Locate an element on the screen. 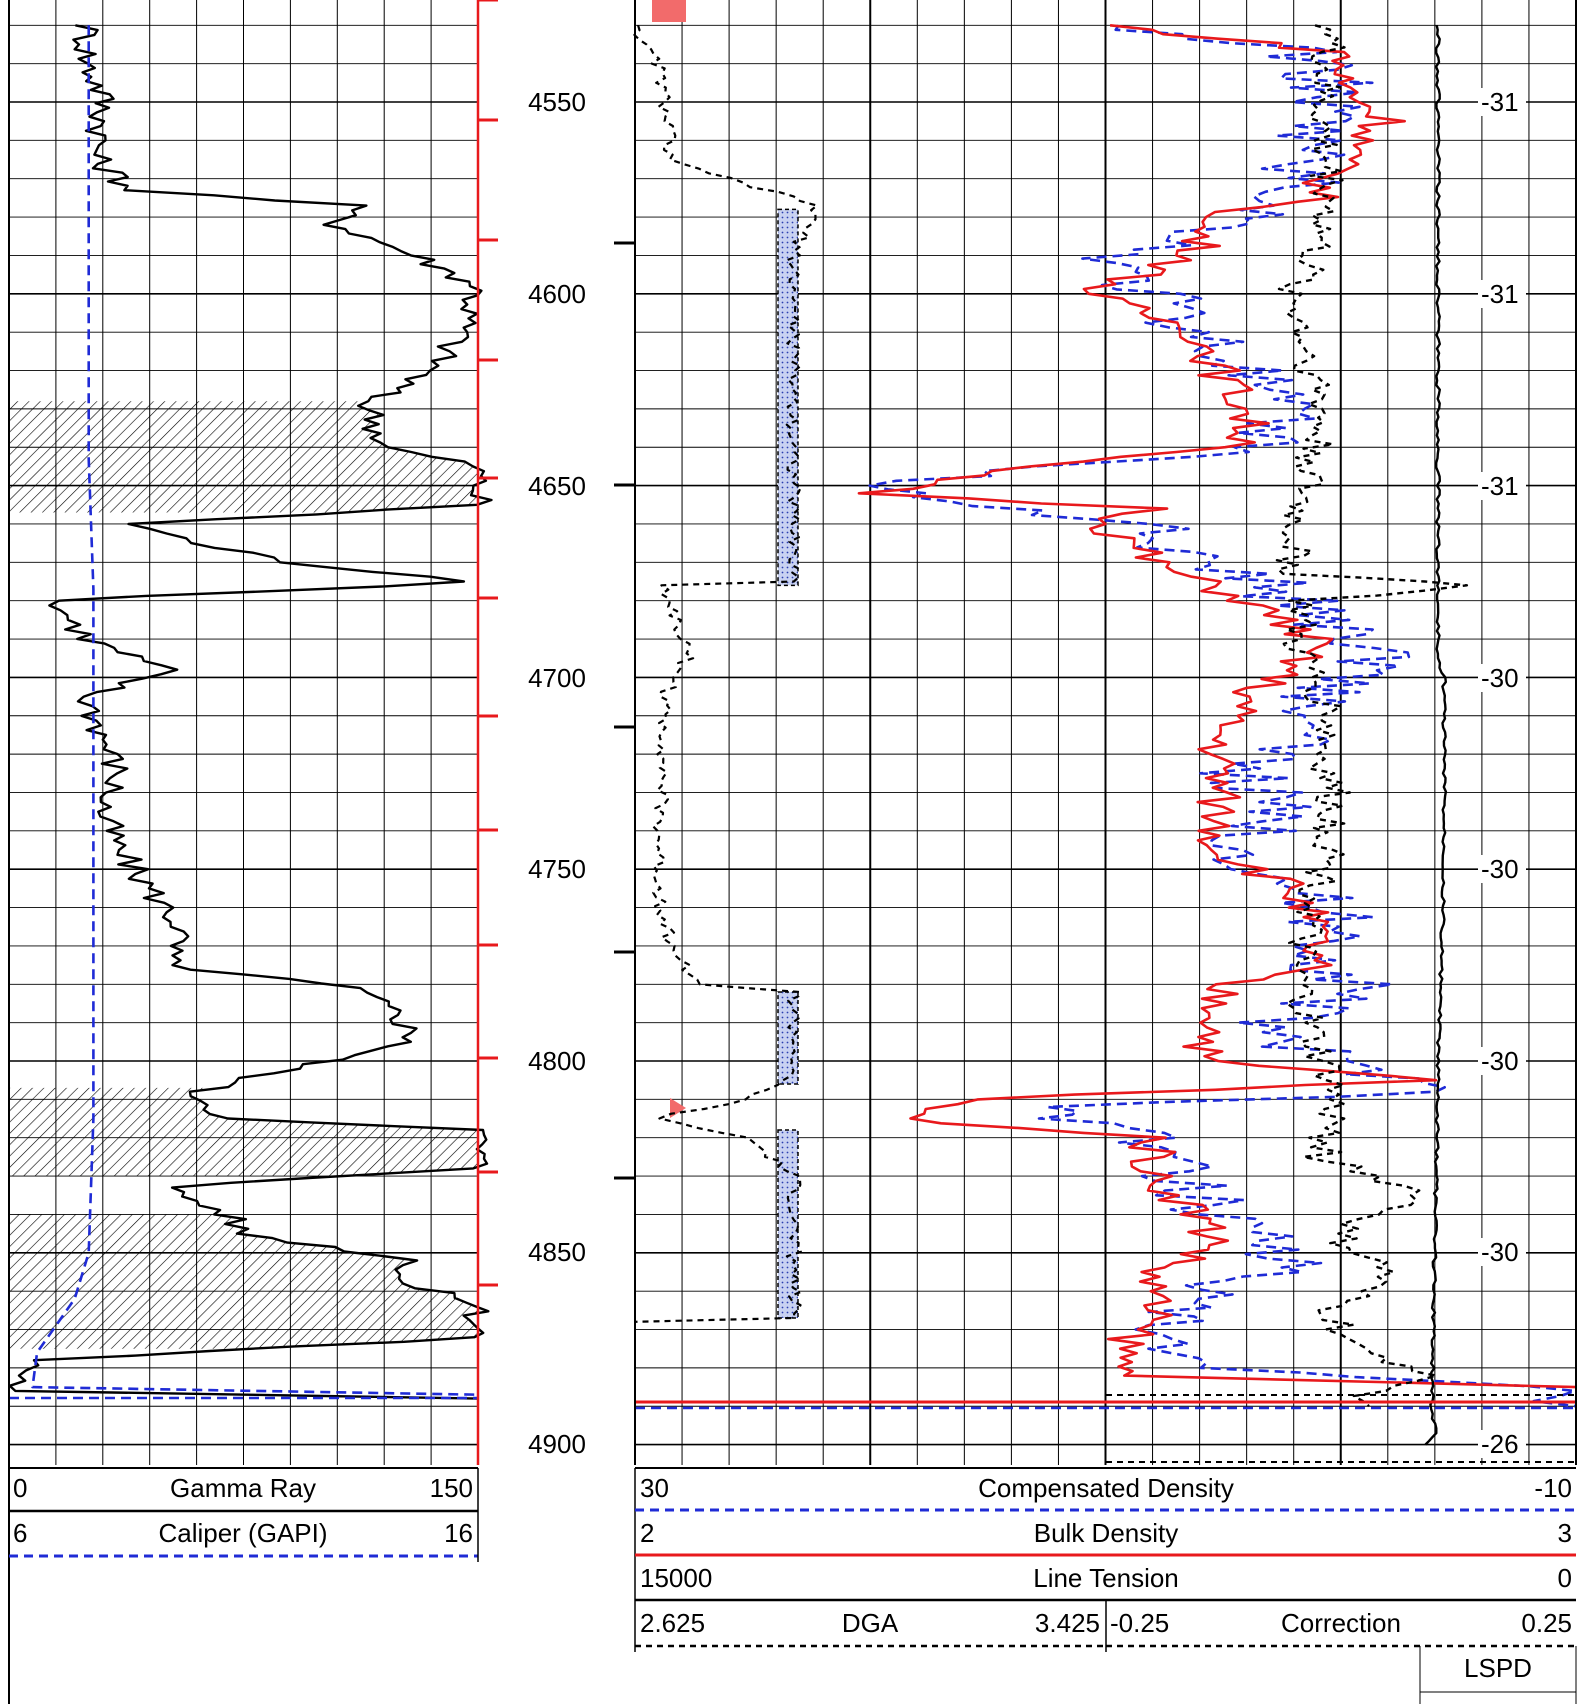  lspd-header: LSPD is located at coordinates (1498, 1675).